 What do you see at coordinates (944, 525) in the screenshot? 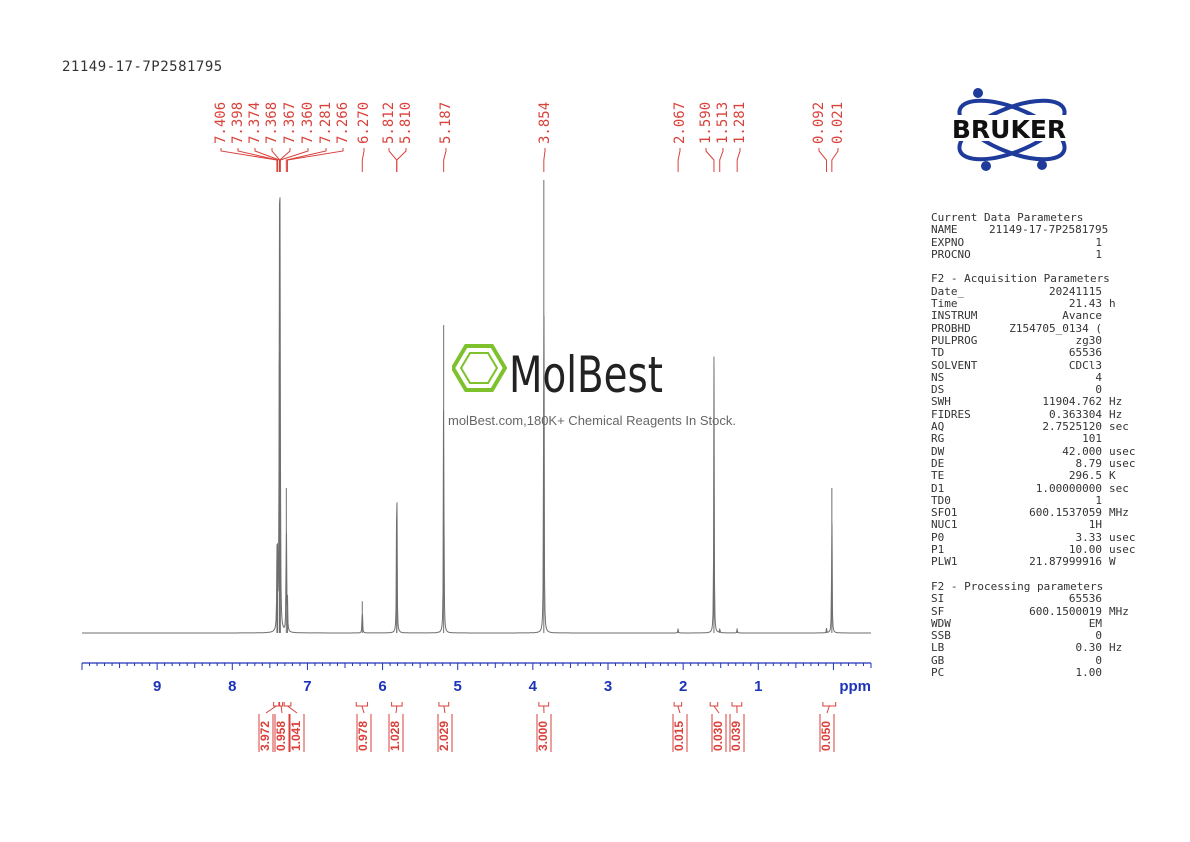
I see `parameter-key: NUC1` at bounding box center [944, 525].